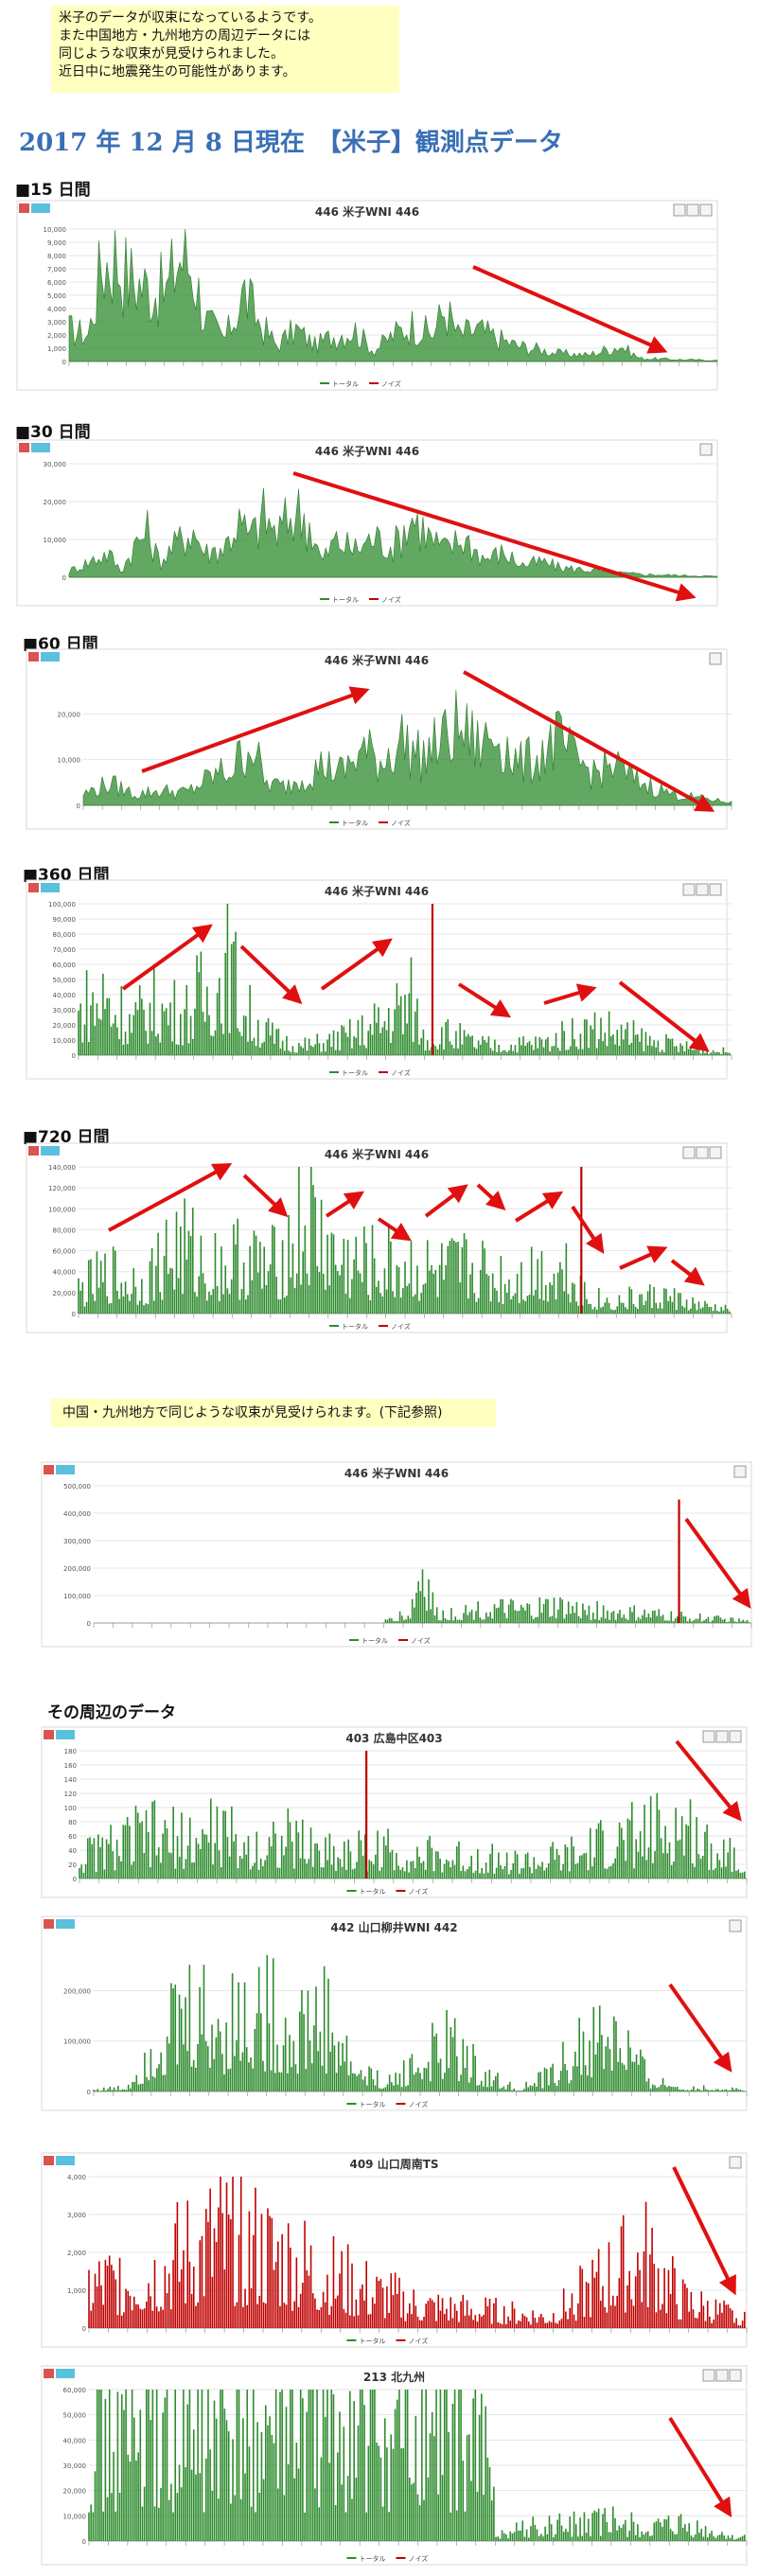 The image size is (776, 2576). What do you see at coordinates (66, 1137) in the screenshot?
I see `section-label-720d: ■720 日間` at bounding box center [66, 1137].